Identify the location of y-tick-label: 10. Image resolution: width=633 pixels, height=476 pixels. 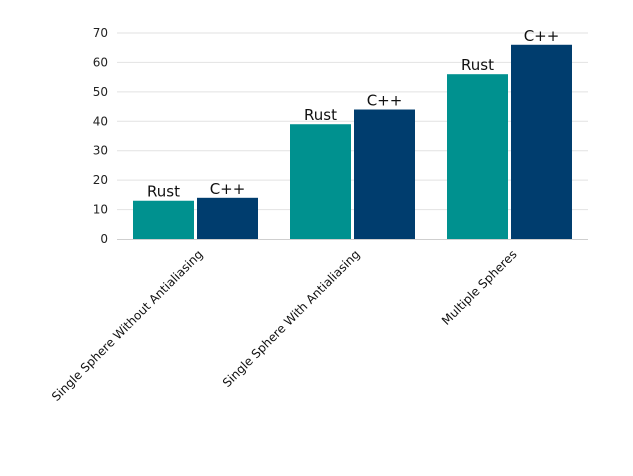
(100, 210).